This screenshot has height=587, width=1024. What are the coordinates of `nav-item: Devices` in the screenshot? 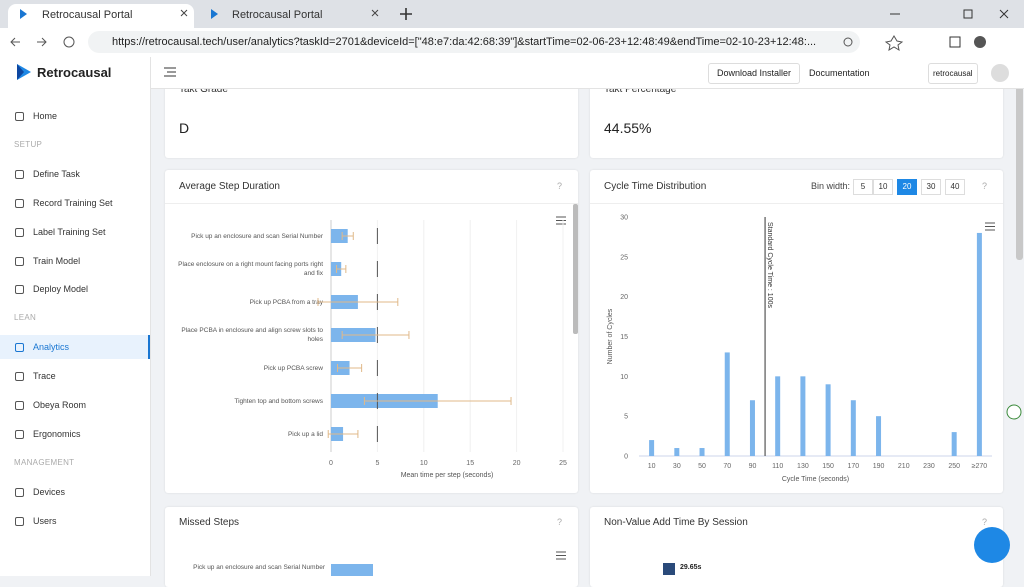 It's located at (49, 491).